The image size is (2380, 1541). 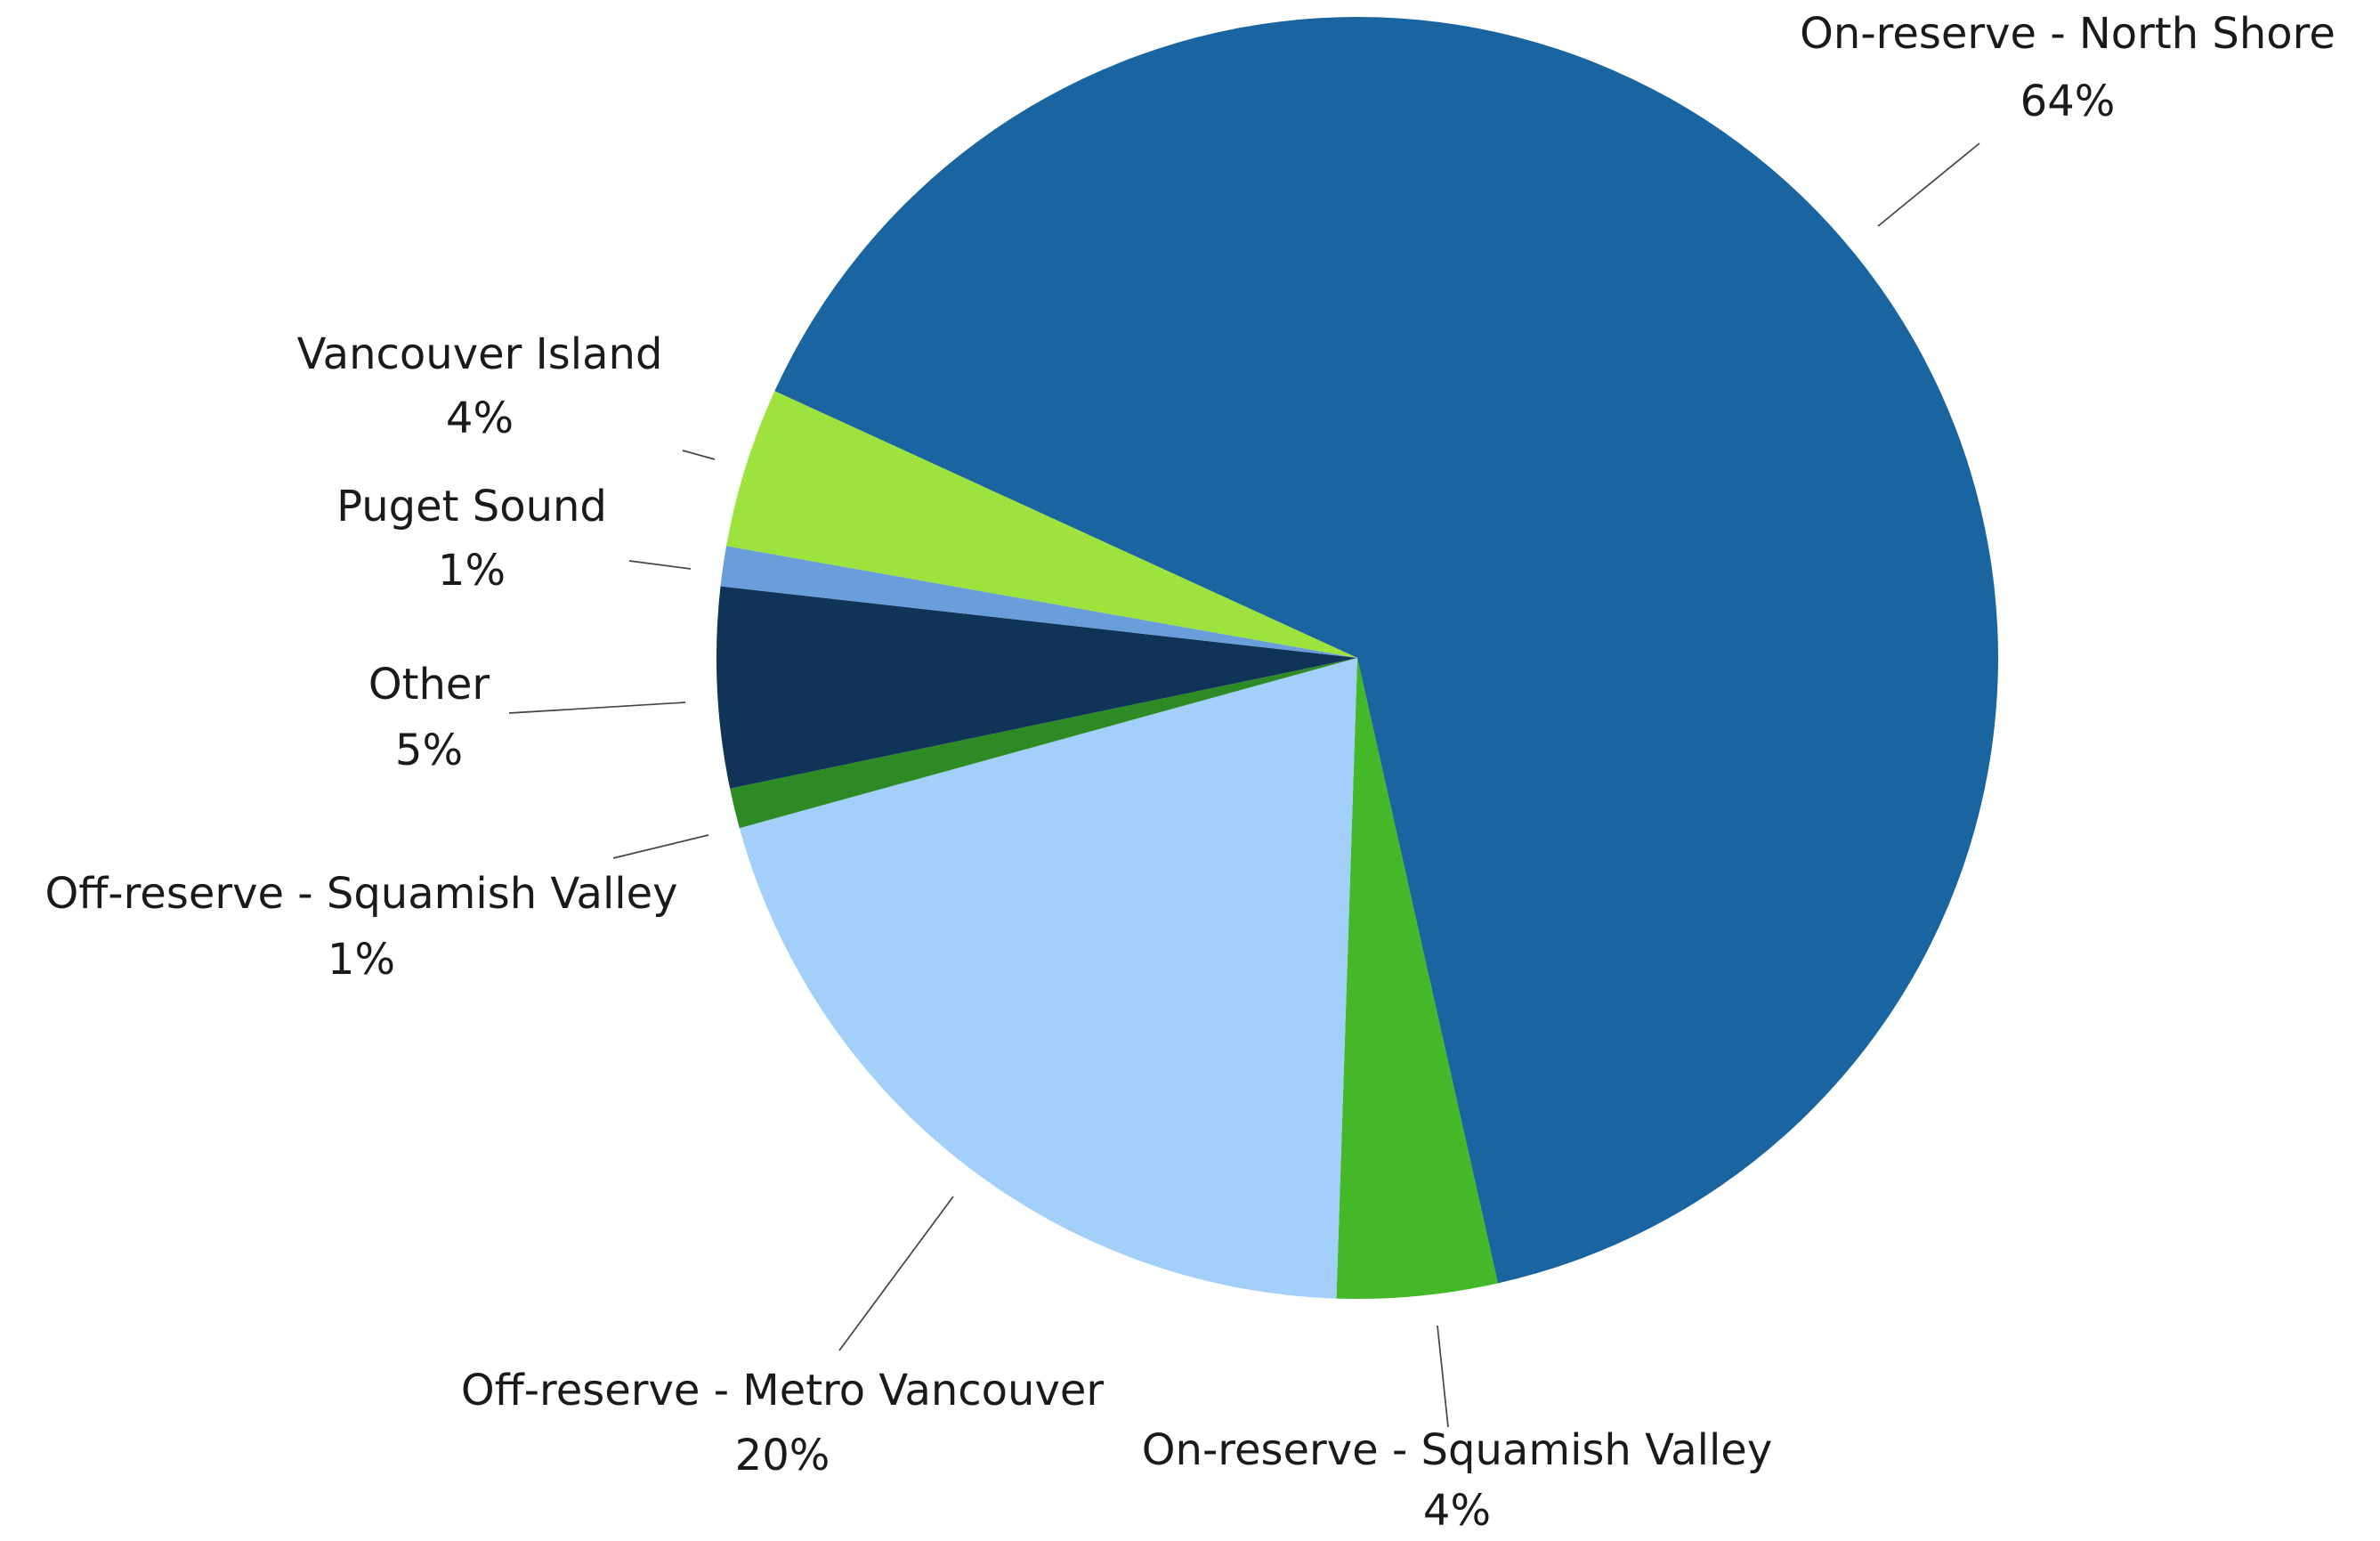 I want to click on slice-label: Vancouver Island, so click(x=480, y=354).